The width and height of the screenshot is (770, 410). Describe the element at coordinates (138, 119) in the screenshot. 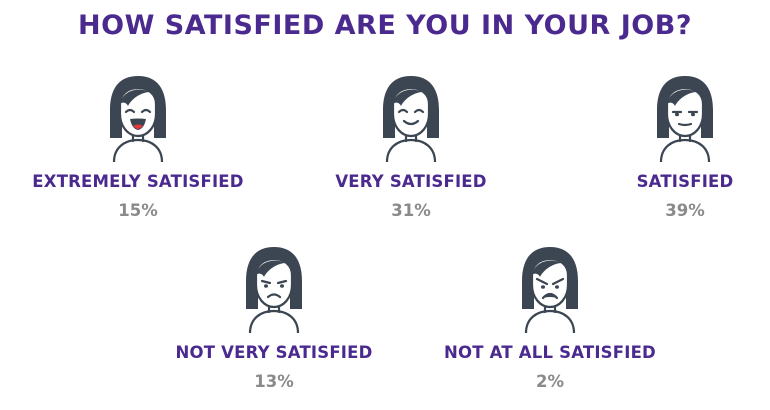

I see `very-happy-face-icon` at that location.